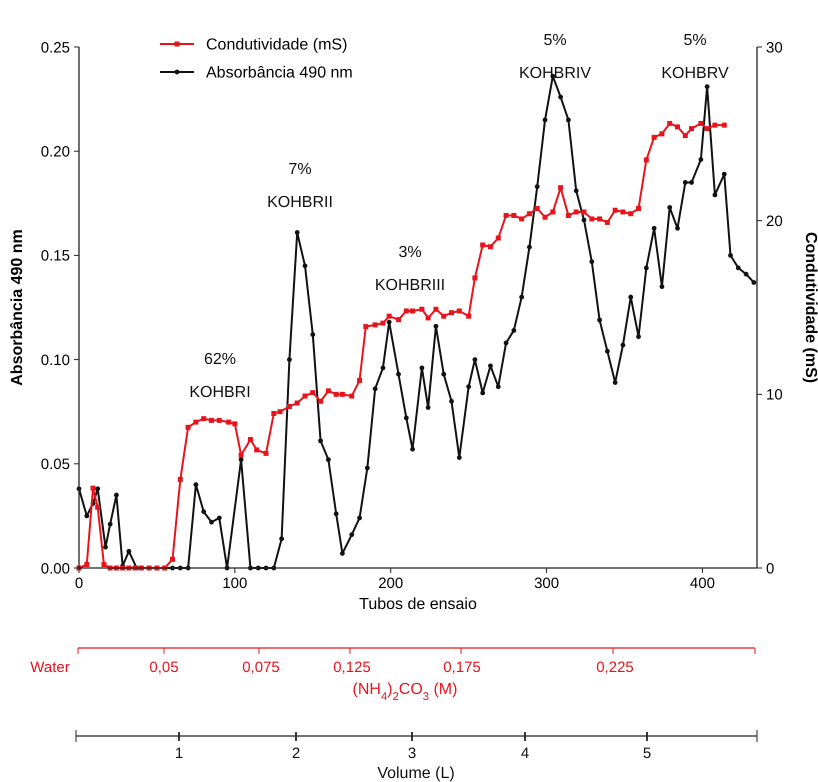  I want to click on y-tick-label: 0.15, so click(55, 256).